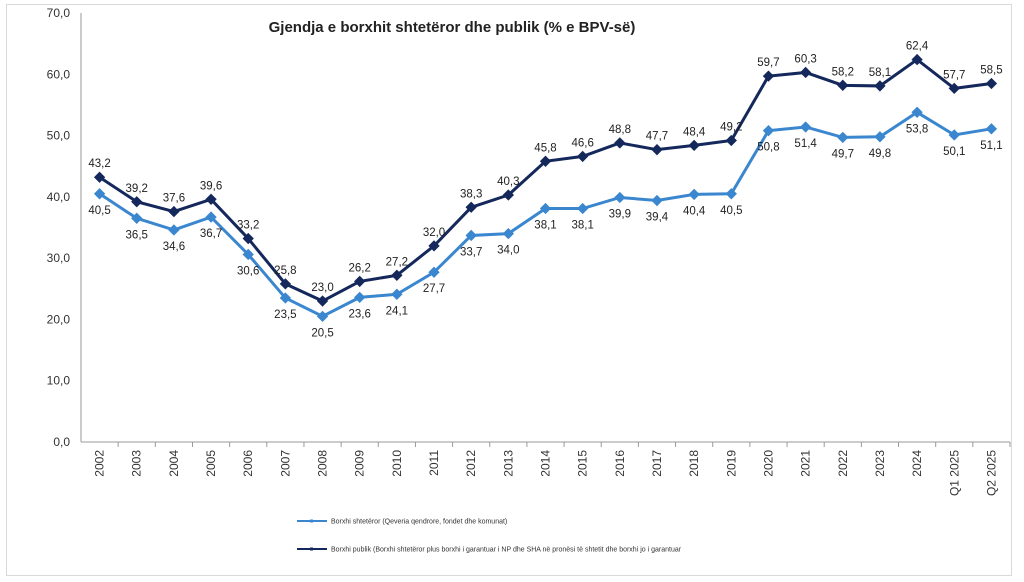  I want to click on data-label: 58,2, so click(843, 72).